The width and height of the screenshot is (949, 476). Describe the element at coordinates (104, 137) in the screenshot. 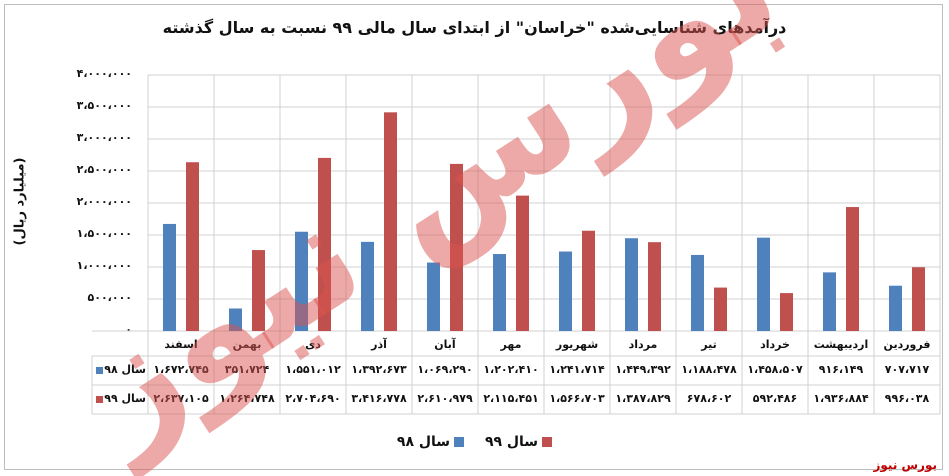

I see `y-tick-label: ۳،۰۰۰،۰۰۰` at that location.